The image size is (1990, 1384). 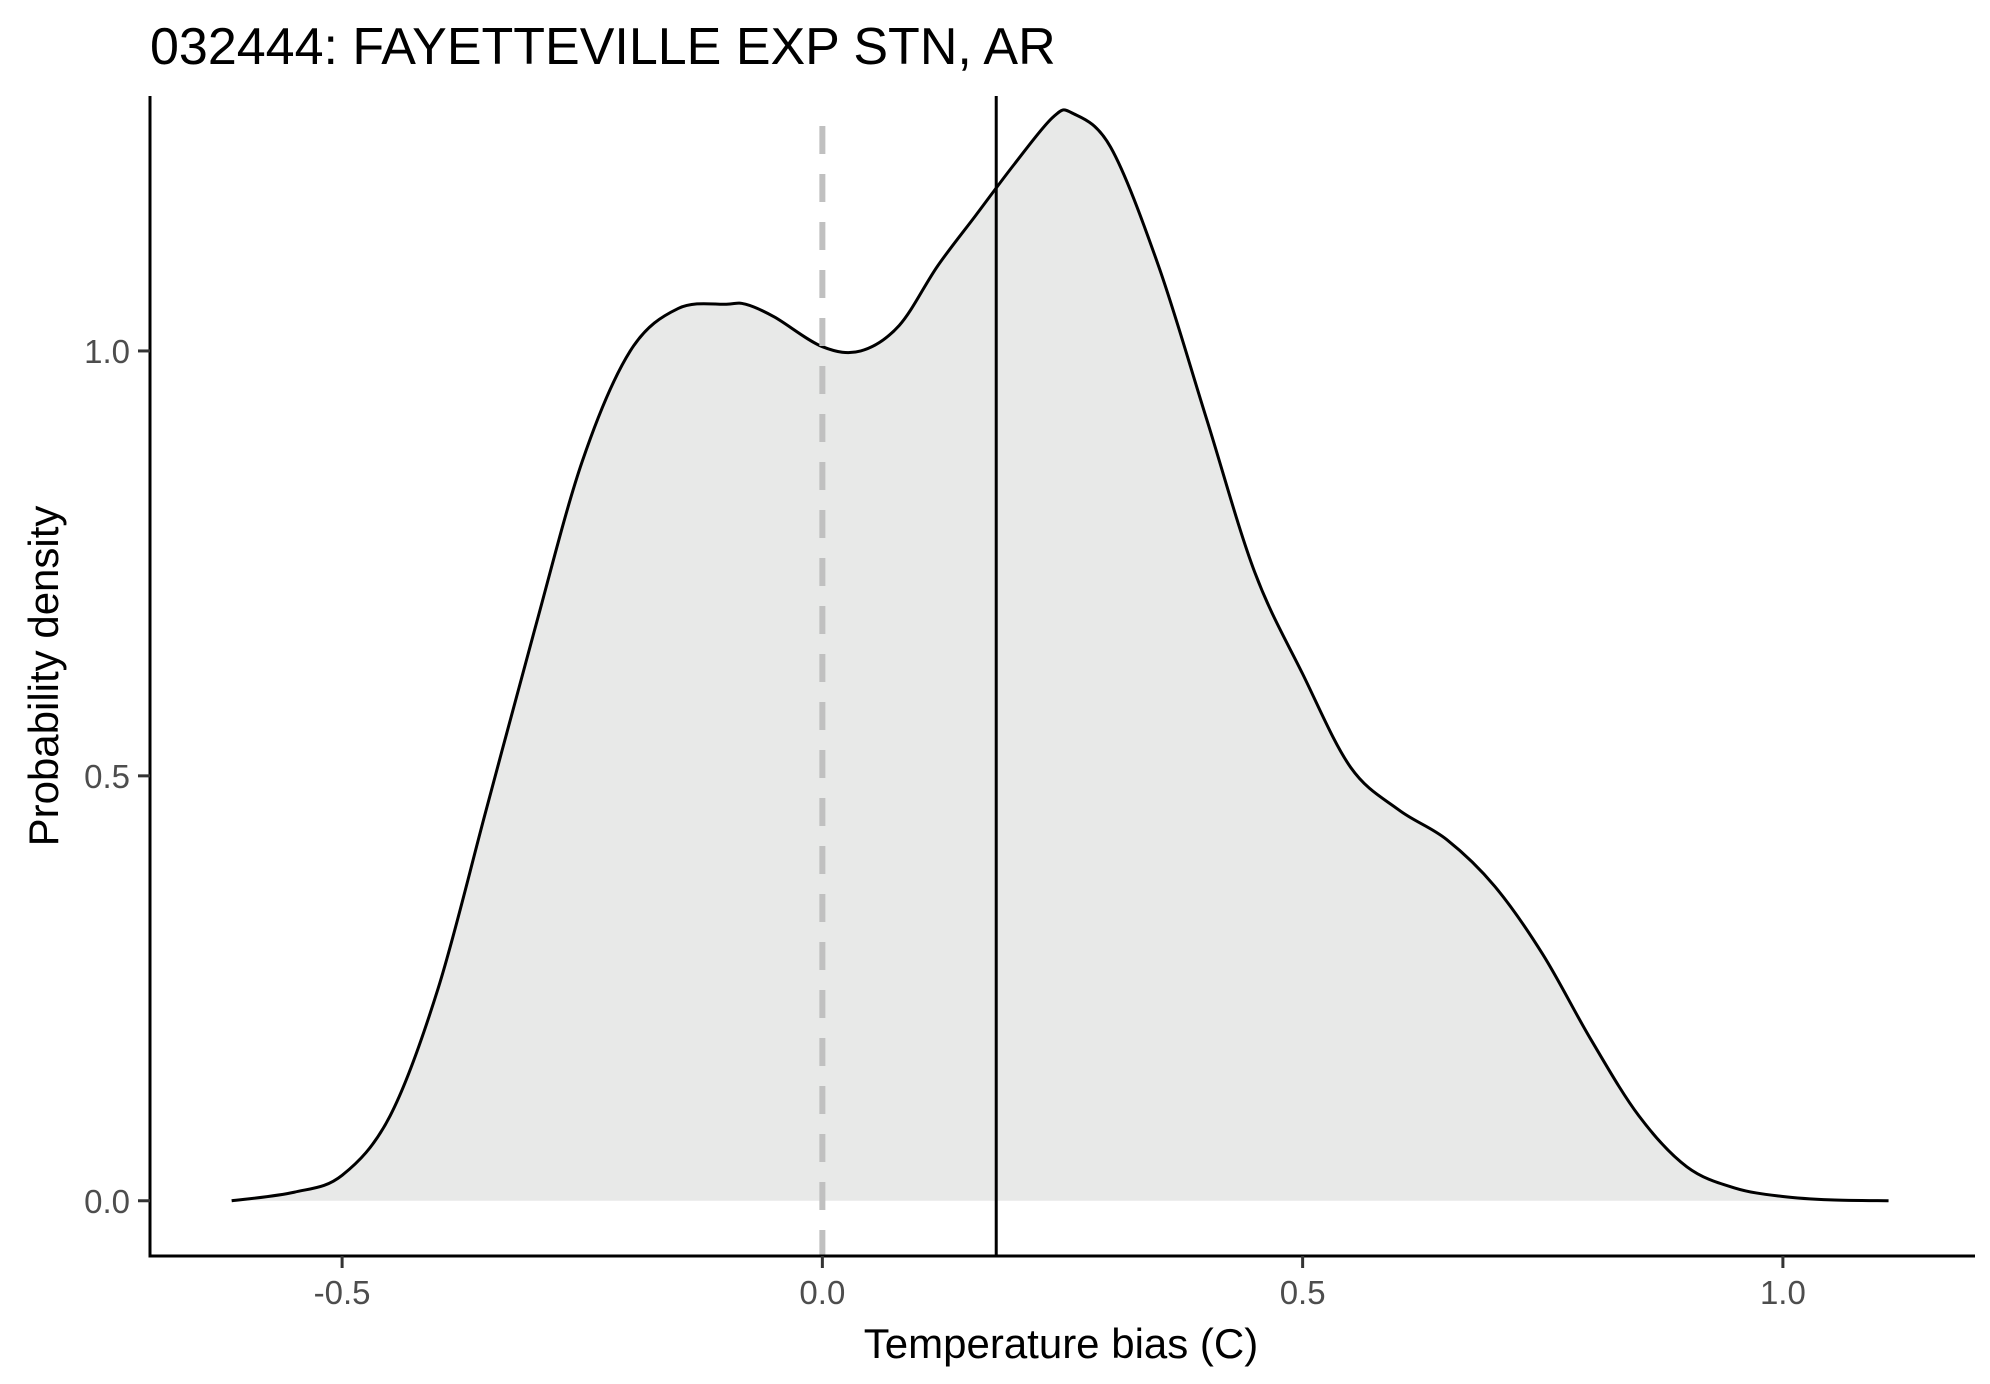 I want to click on x-axis-ticks: -0.5 0.0 0.5 1.0, so click(x=1060, y=1283).